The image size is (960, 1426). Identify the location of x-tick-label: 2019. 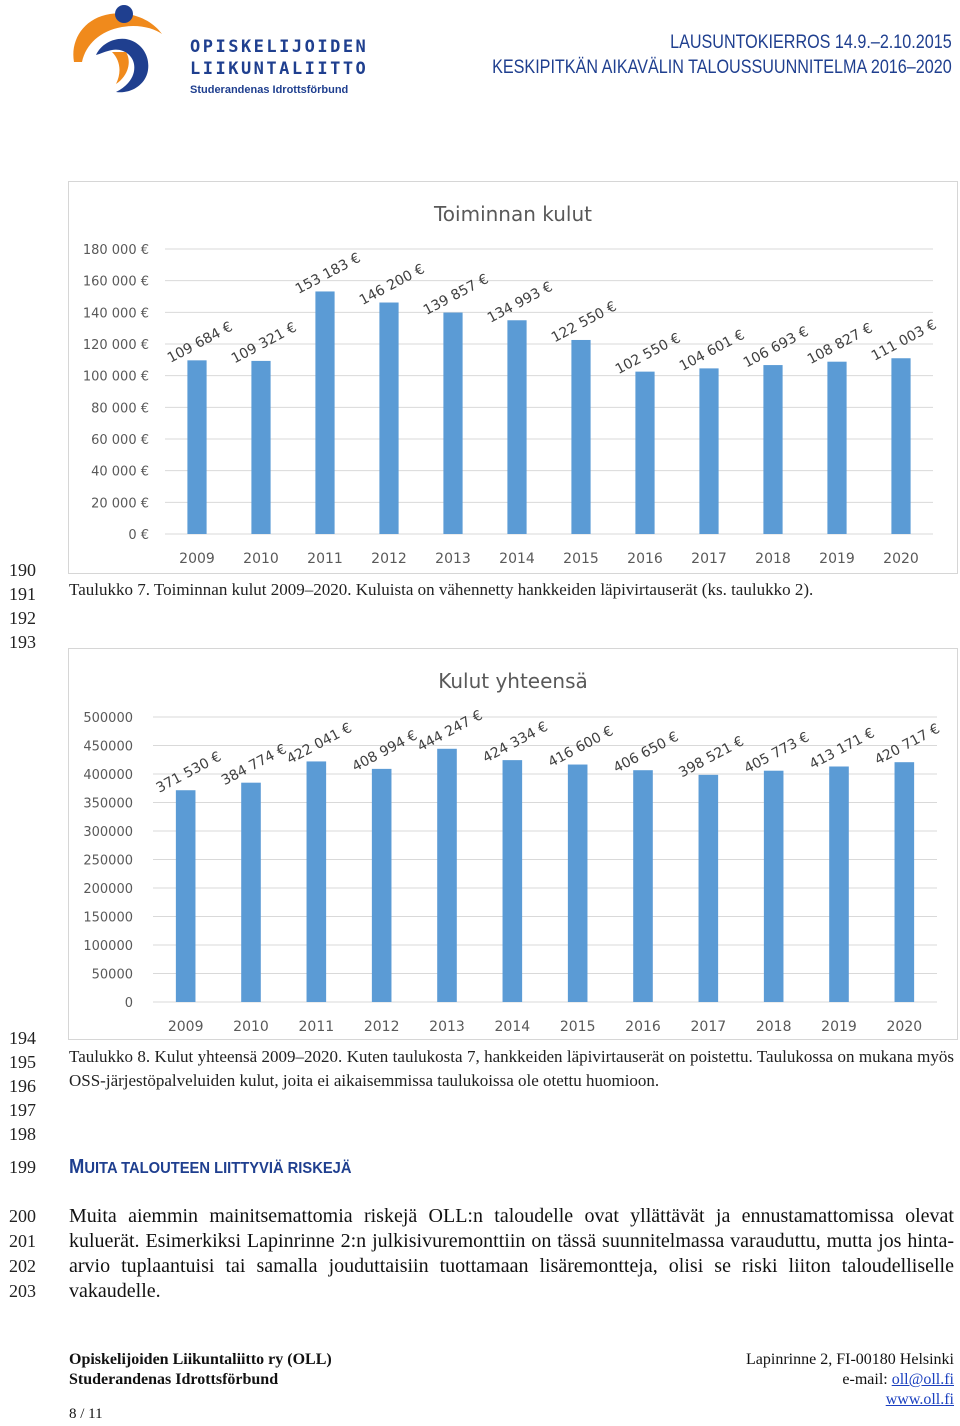
(837, 559).